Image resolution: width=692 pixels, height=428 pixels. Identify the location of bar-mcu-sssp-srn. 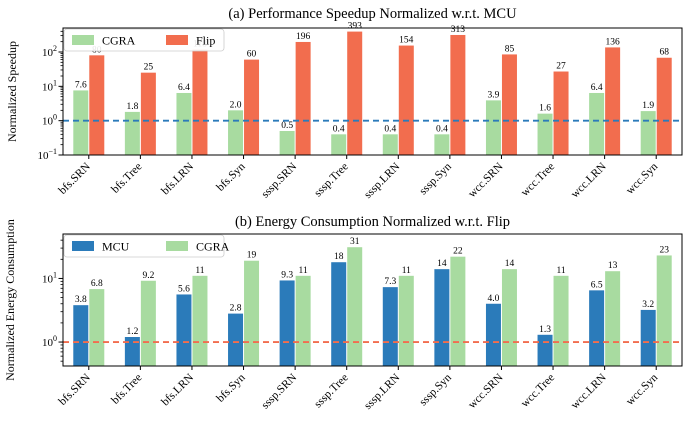
(287, 323).